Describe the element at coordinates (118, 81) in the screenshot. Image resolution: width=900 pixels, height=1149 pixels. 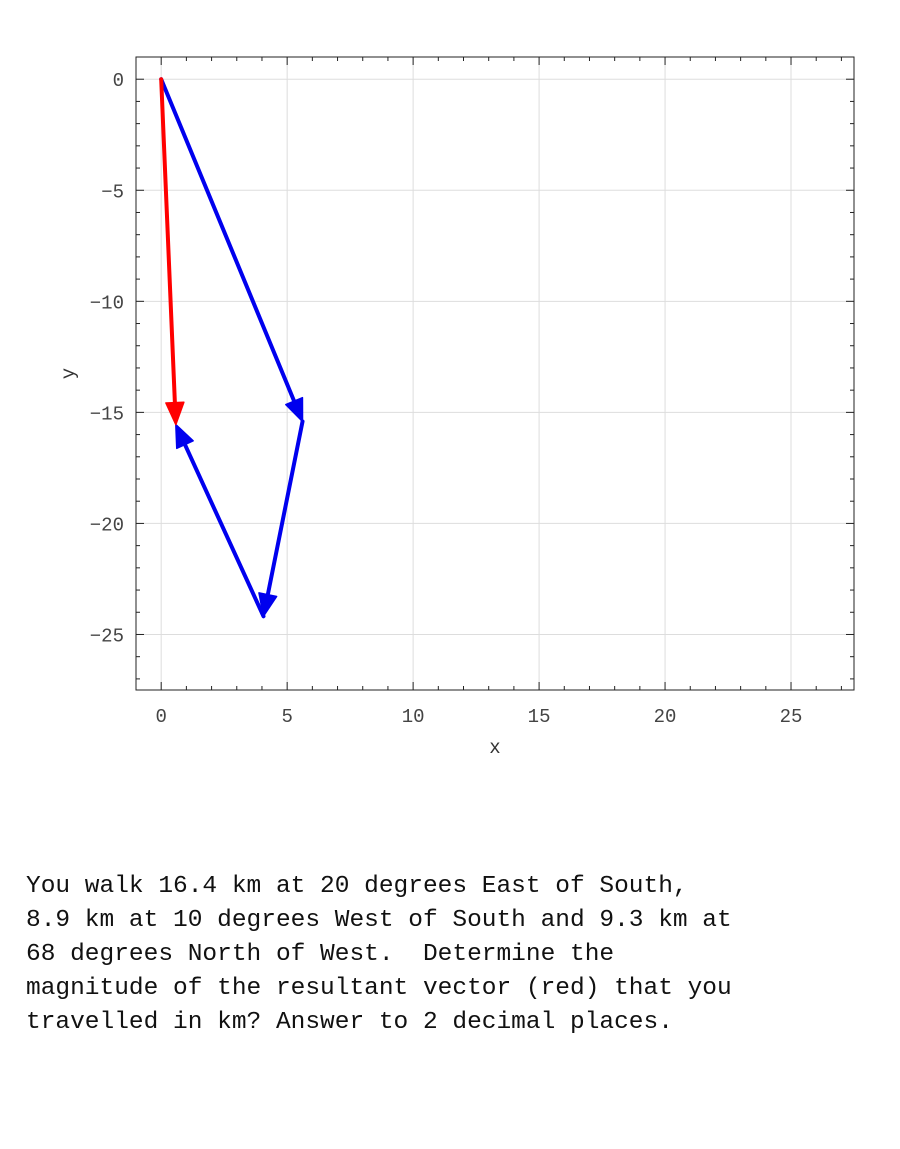
I see `y-tick-label: 0` at that location.